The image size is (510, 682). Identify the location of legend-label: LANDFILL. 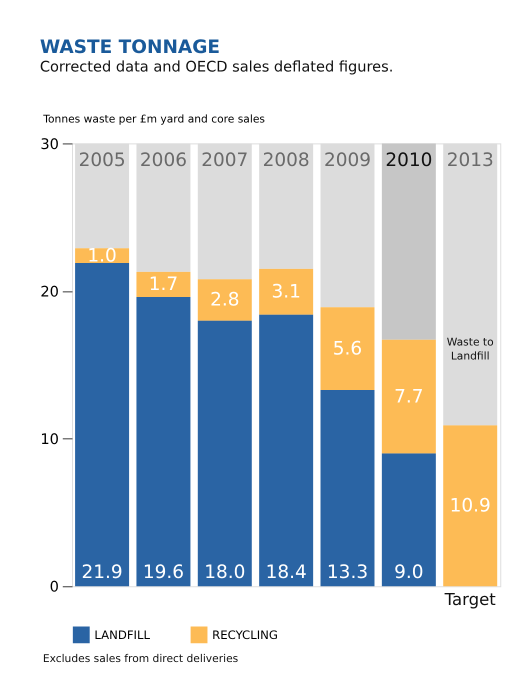
(122, 635).